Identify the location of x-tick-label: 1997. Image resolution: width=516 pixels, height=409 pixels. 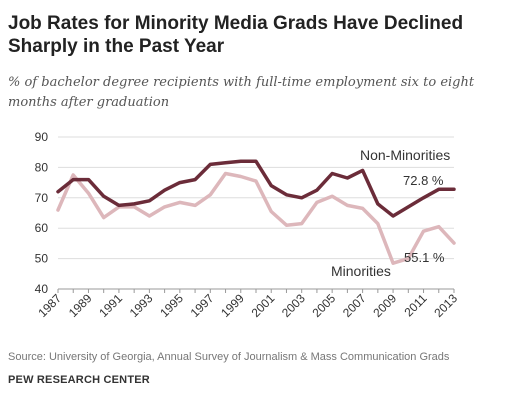
(202, 305).